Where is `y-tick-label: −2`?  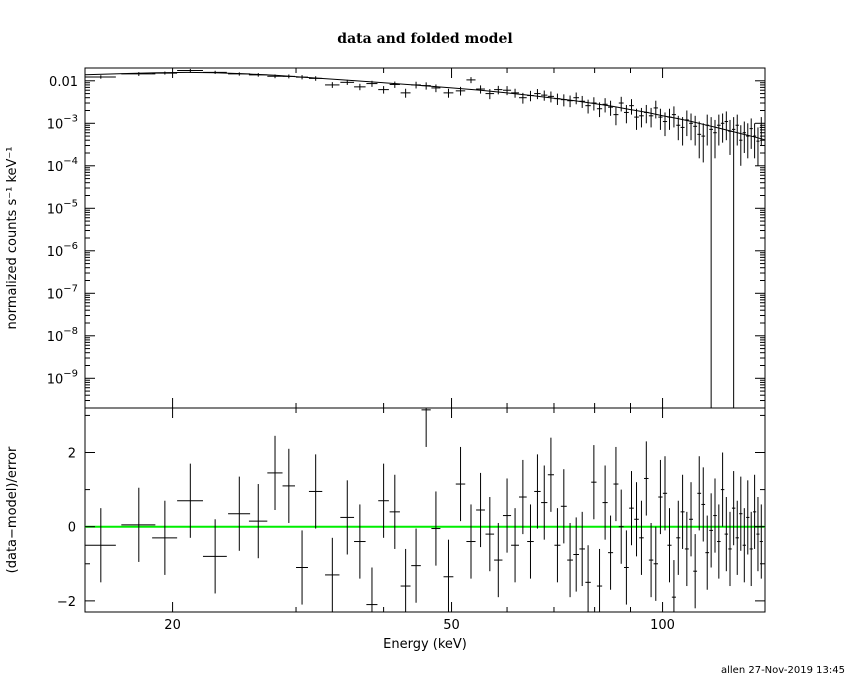
y-tick-label: −2 is located at coordinates (66, 602).